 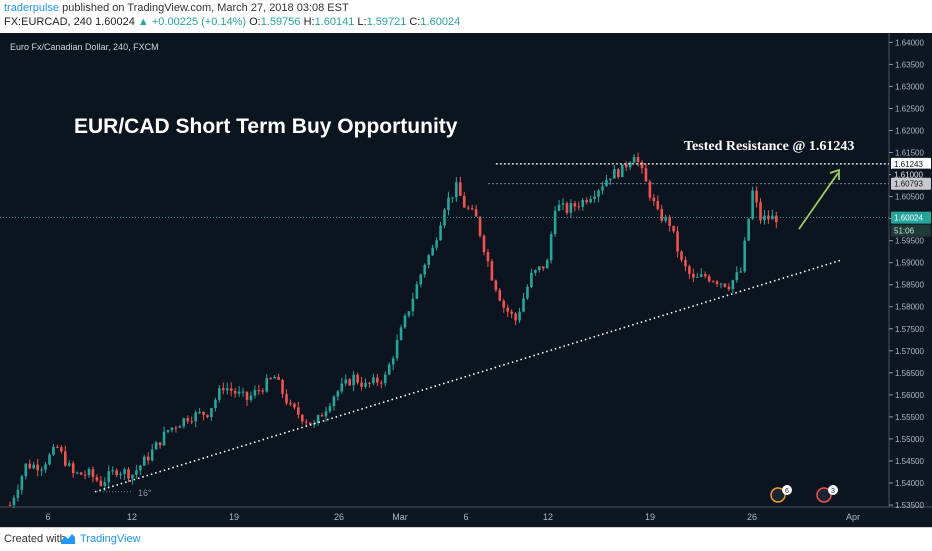 I want to click on created-with-text: Created with, so click(x=35, y=539).